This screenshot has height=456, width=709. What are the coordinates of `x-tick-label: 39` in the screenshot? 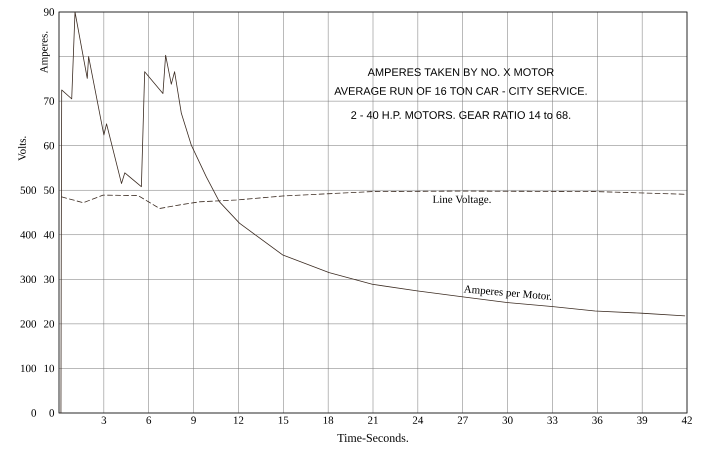 It's located at (642, 420).